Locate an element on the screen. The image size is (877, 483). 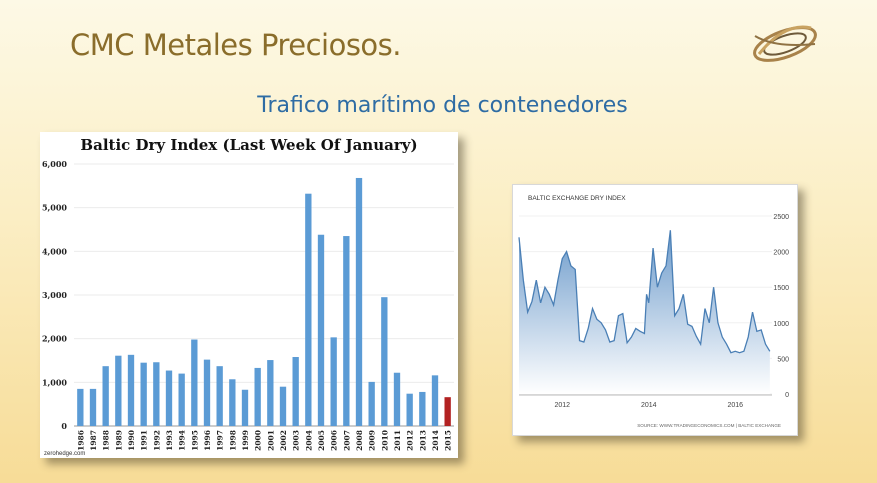
x-tick-label: 2011 is located at coordinates (397, 440).